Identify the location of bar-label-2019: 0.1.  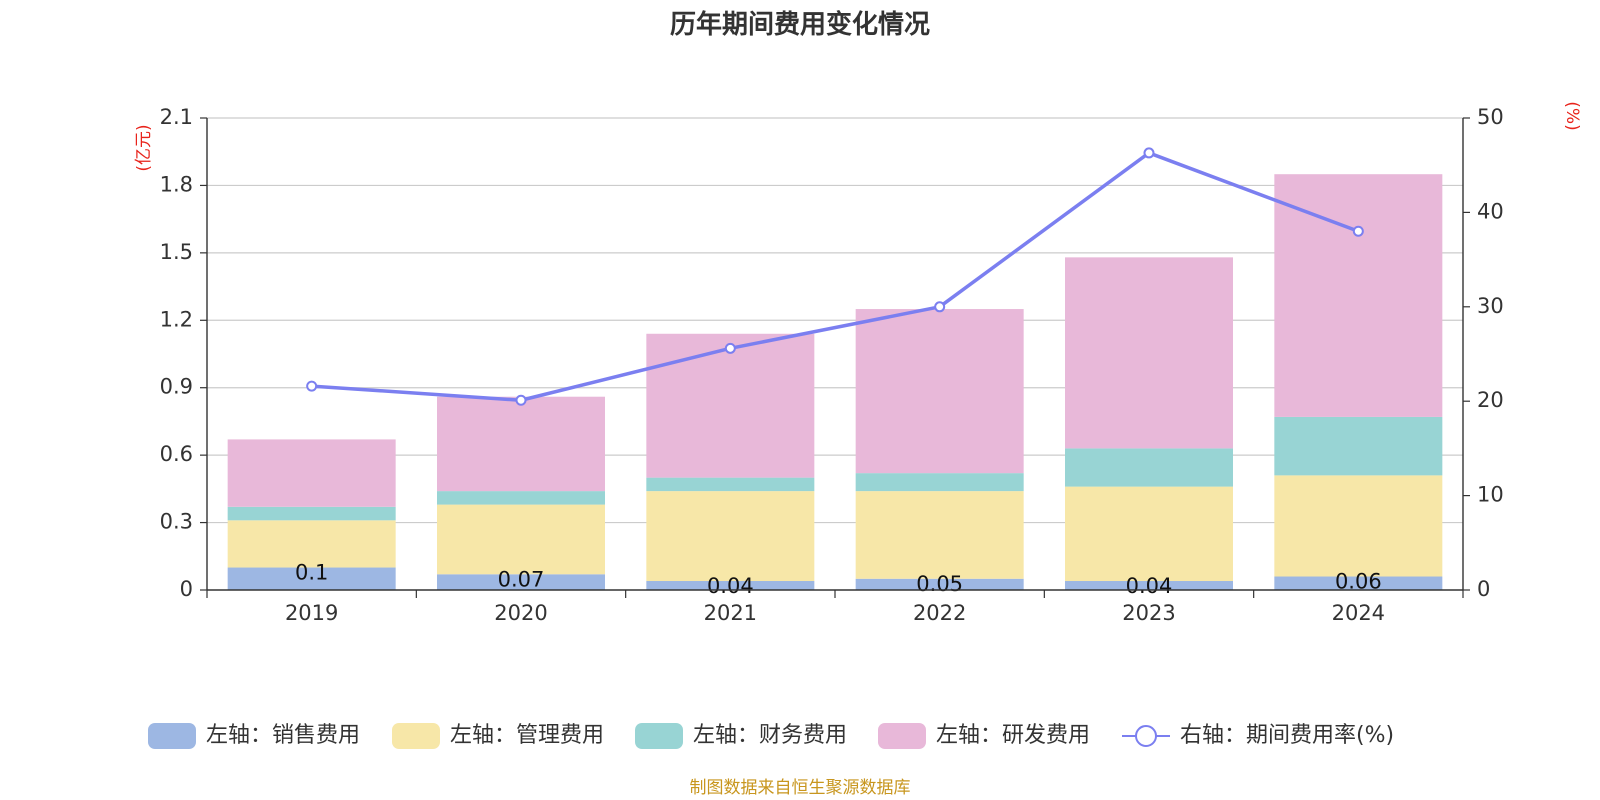
(311, 573).